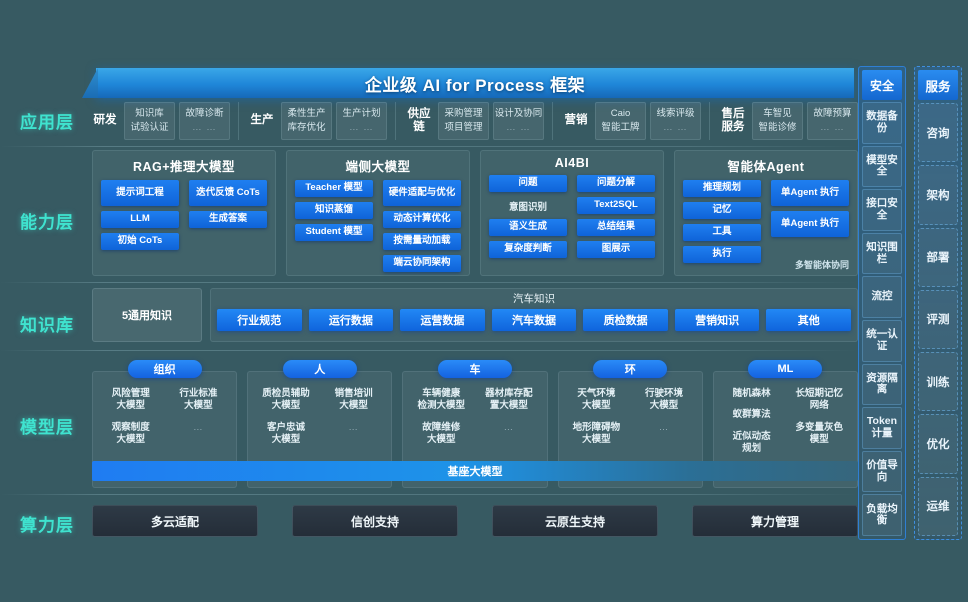  What do you see at coordinates (534, 320) in the screenshot?
I see `knowledge-chip: 汽车数据` at bounding box center [534, 320].